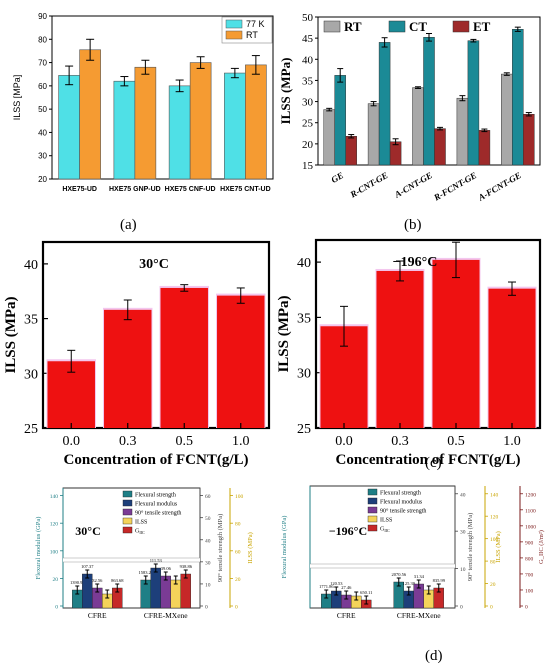 This screenshot has width=550, height=671. I want to click on chart-c2-xtick-label: 0.0, so click(344, 441).